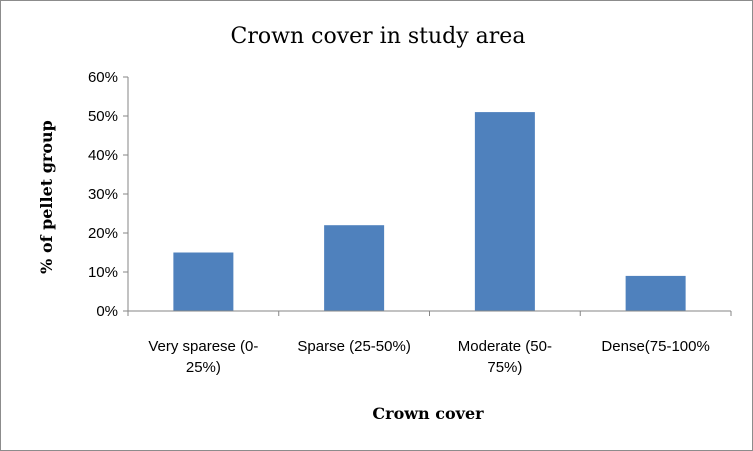 This screenshot has height=451, width=753. What do you see at coordinates (103, 233) in the screenshot?
I see `y-tick-label: 20%` at bounding box center [103, 233].